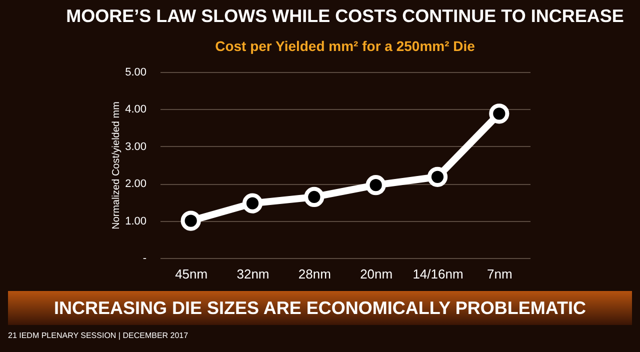  Describe the element at coordinates (376, 274) in the screenshot. I see `x-tick-label: 20nm` at that location.